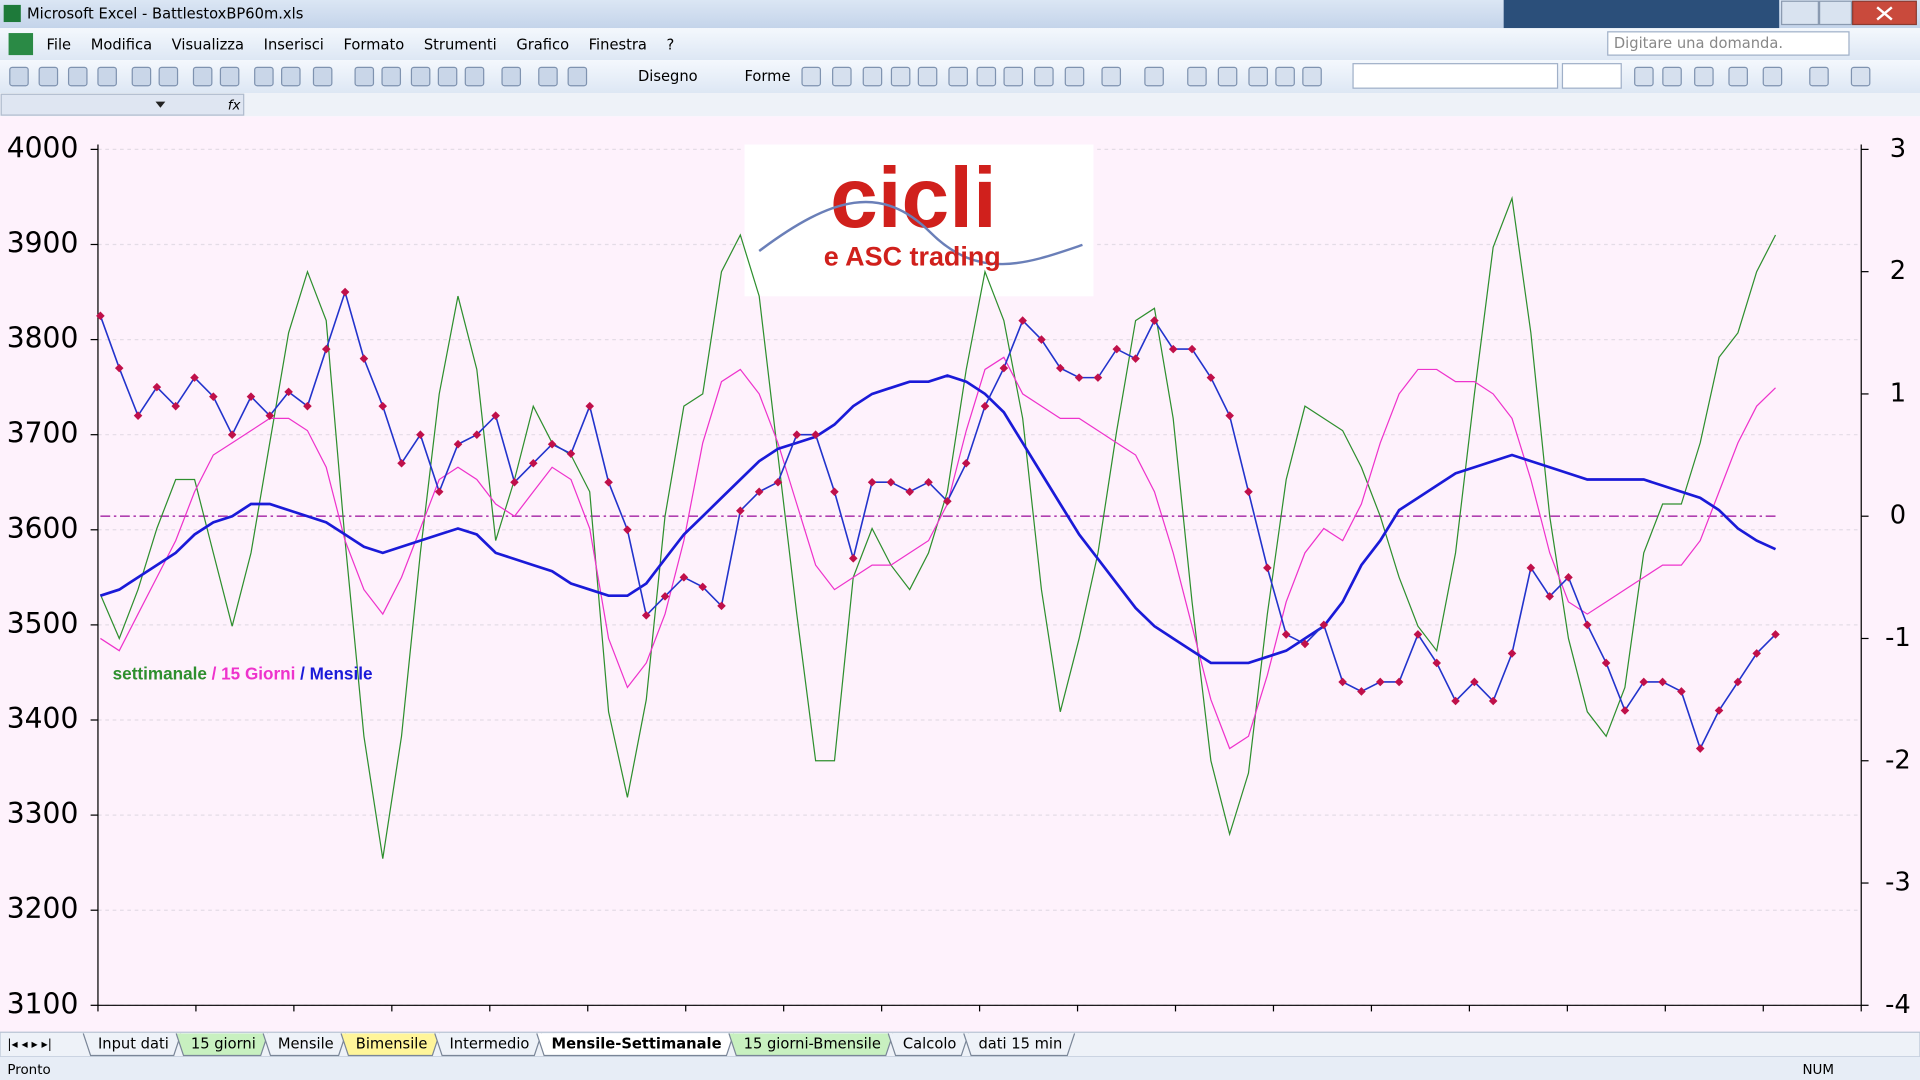 Image resolution: width=1920 pixels, height=1080 pixels. I want to click on menu-item: Formato, so click(373, 44).